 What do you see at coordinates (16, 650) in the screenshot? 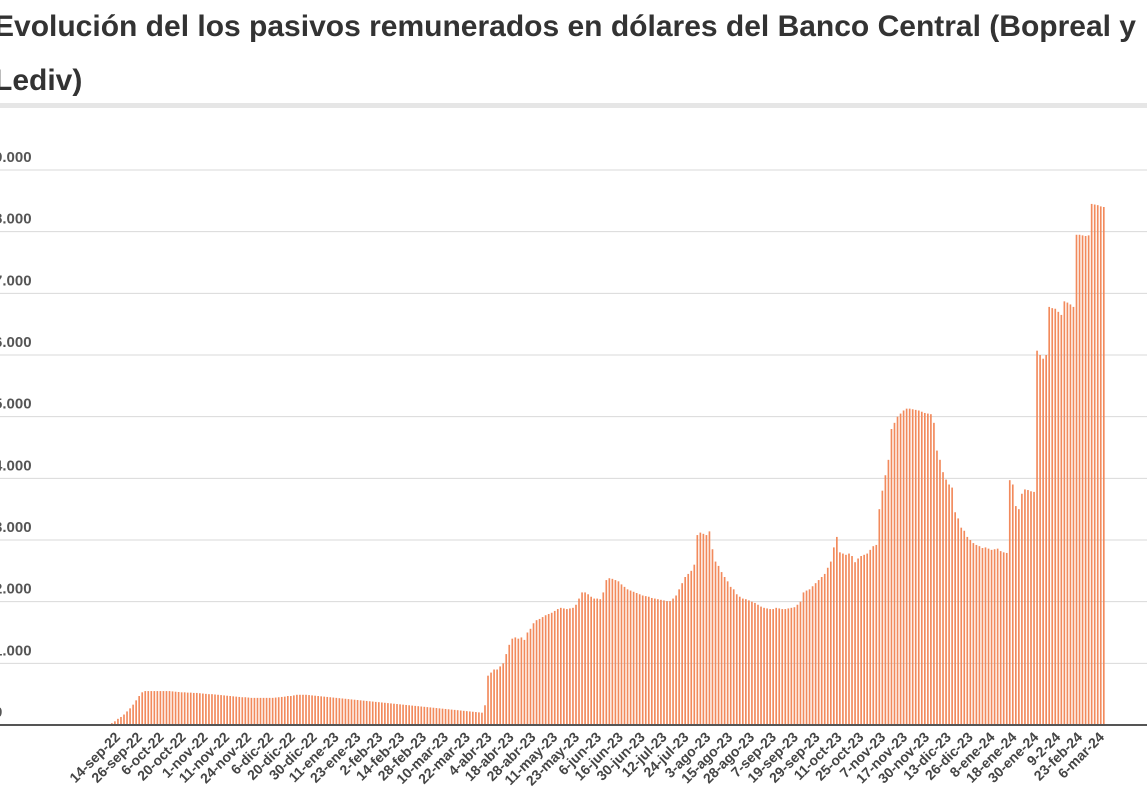
I see `y-tick-label: 1.000` at bounding box center [16, 650].